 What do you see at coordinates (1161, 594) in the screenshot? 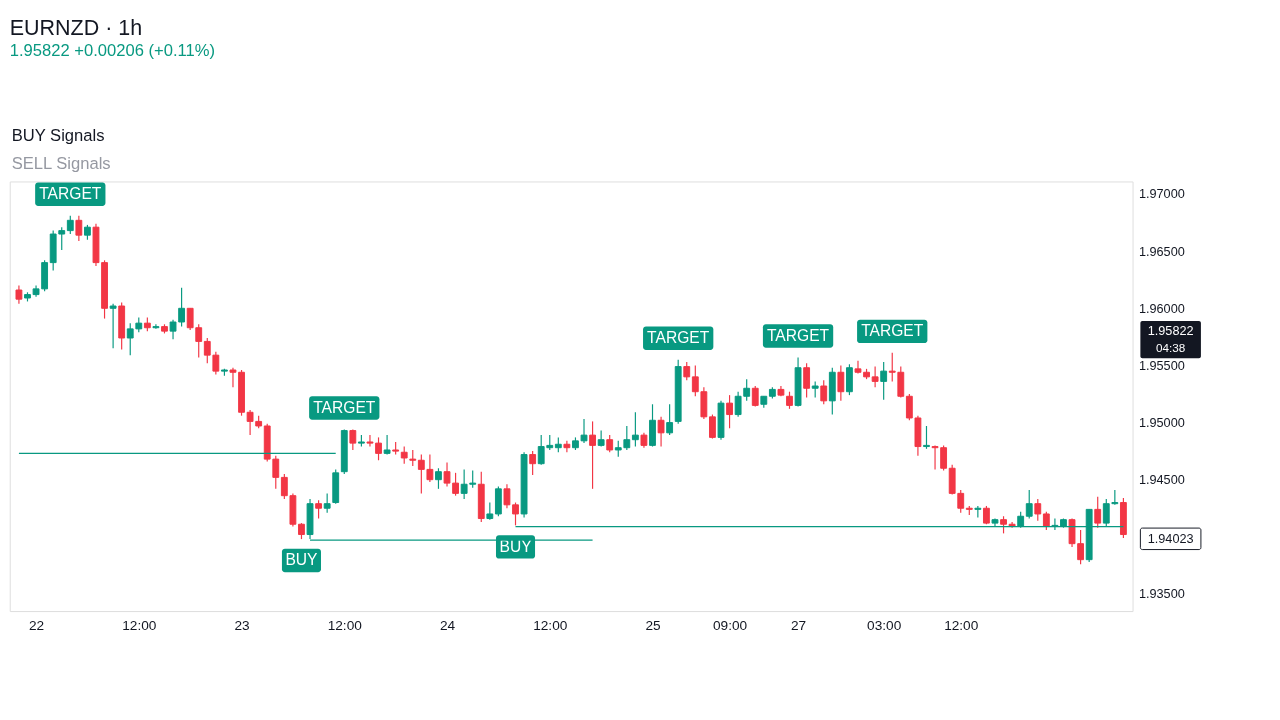
I see `y-tick-label: 1.93500` at bounding box center [1161, 594].